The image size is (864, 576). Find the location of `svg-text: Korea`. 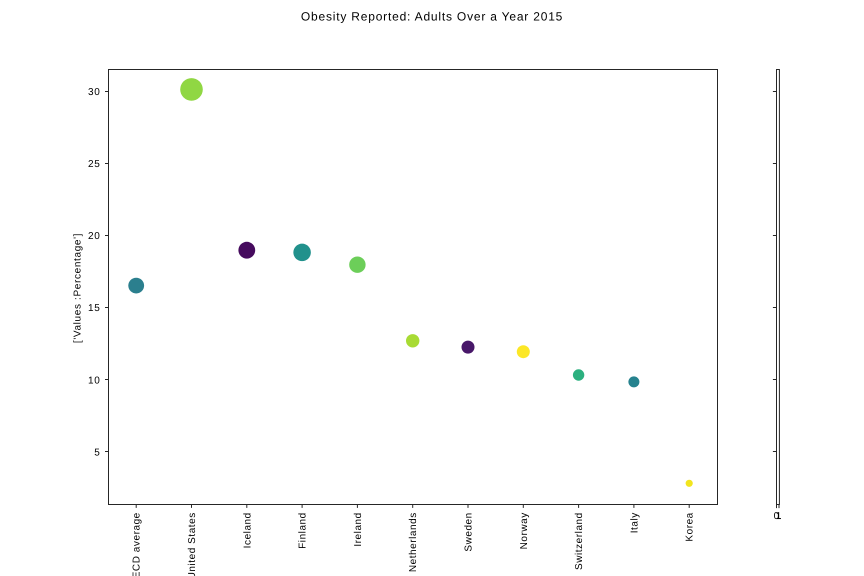

svg-text: Korea is located at coordinates (690, 526).